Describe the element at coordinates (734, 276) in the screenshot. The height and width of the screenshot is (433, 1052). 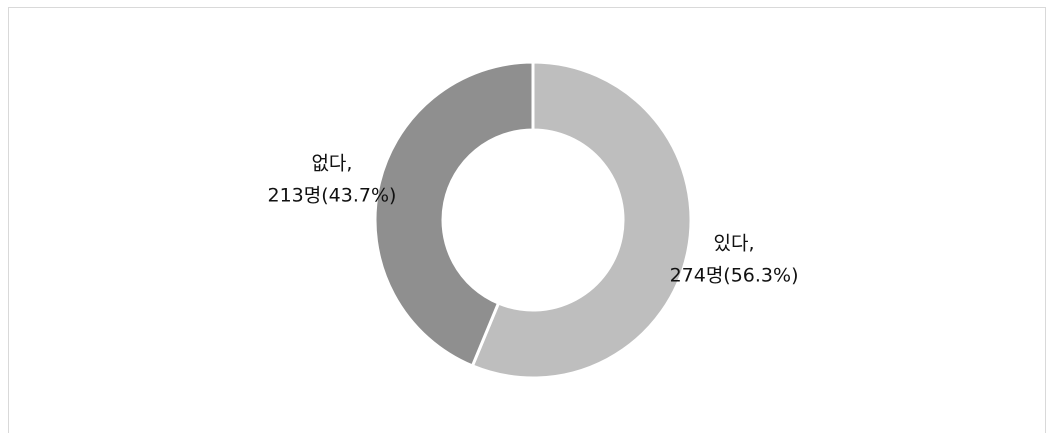
I see `slice-value-label: 274명(56.3%)` at that location.